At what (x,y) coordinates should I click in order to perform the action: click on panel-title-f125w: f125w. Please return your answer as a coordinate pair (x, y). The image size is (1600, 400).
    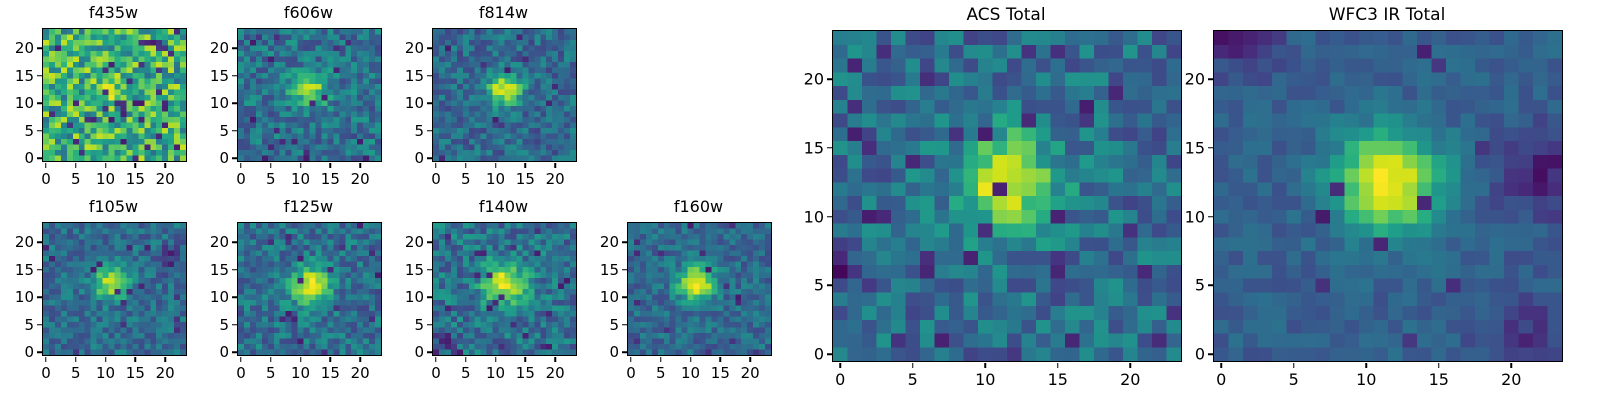
    Looking at the image, I should click on (308, 206).